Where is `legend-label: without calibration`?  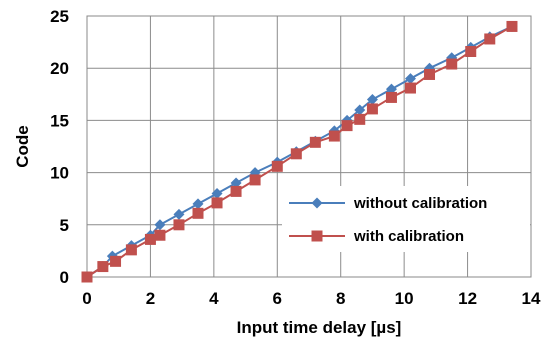
legend-label: without calibration is located at coordinates (420, 203).